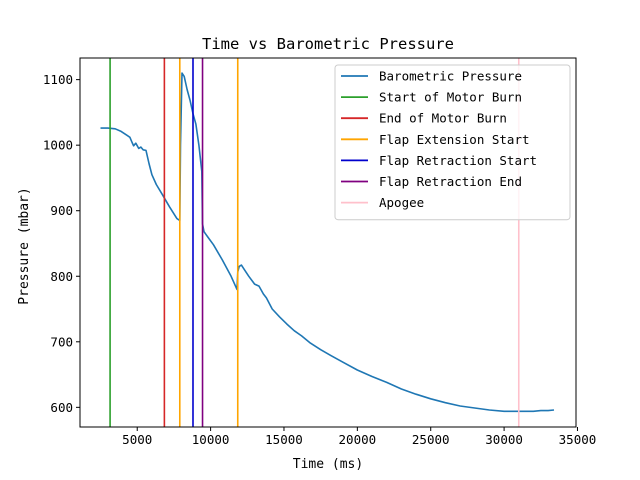 This screenshot has height=480, width=640. Describe the element at coordinates (358, 439) in the screenshot. I see `x-tick-label: 20000` at that location.